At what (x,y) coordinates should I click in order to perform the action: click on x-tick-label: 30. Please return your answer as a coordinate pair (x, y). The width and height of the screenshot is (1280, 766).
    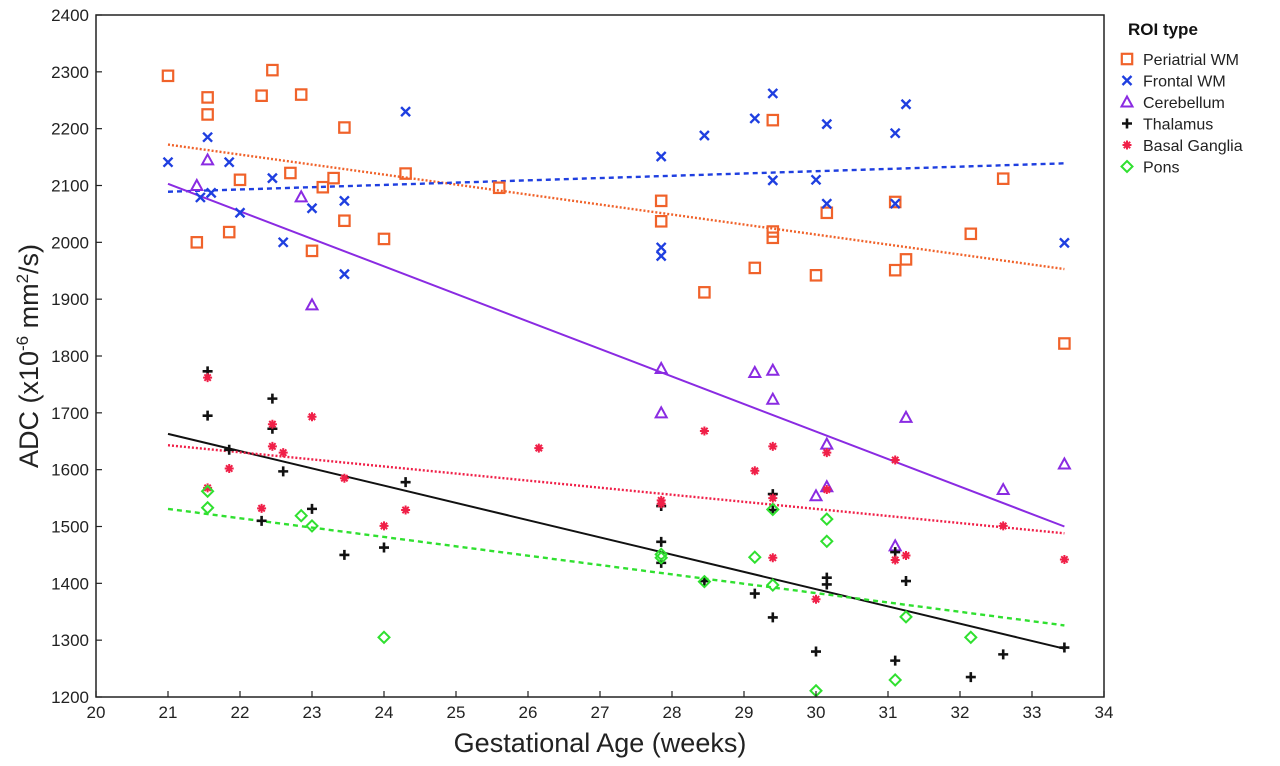
    Looking at the image, I should click on (816, 712).